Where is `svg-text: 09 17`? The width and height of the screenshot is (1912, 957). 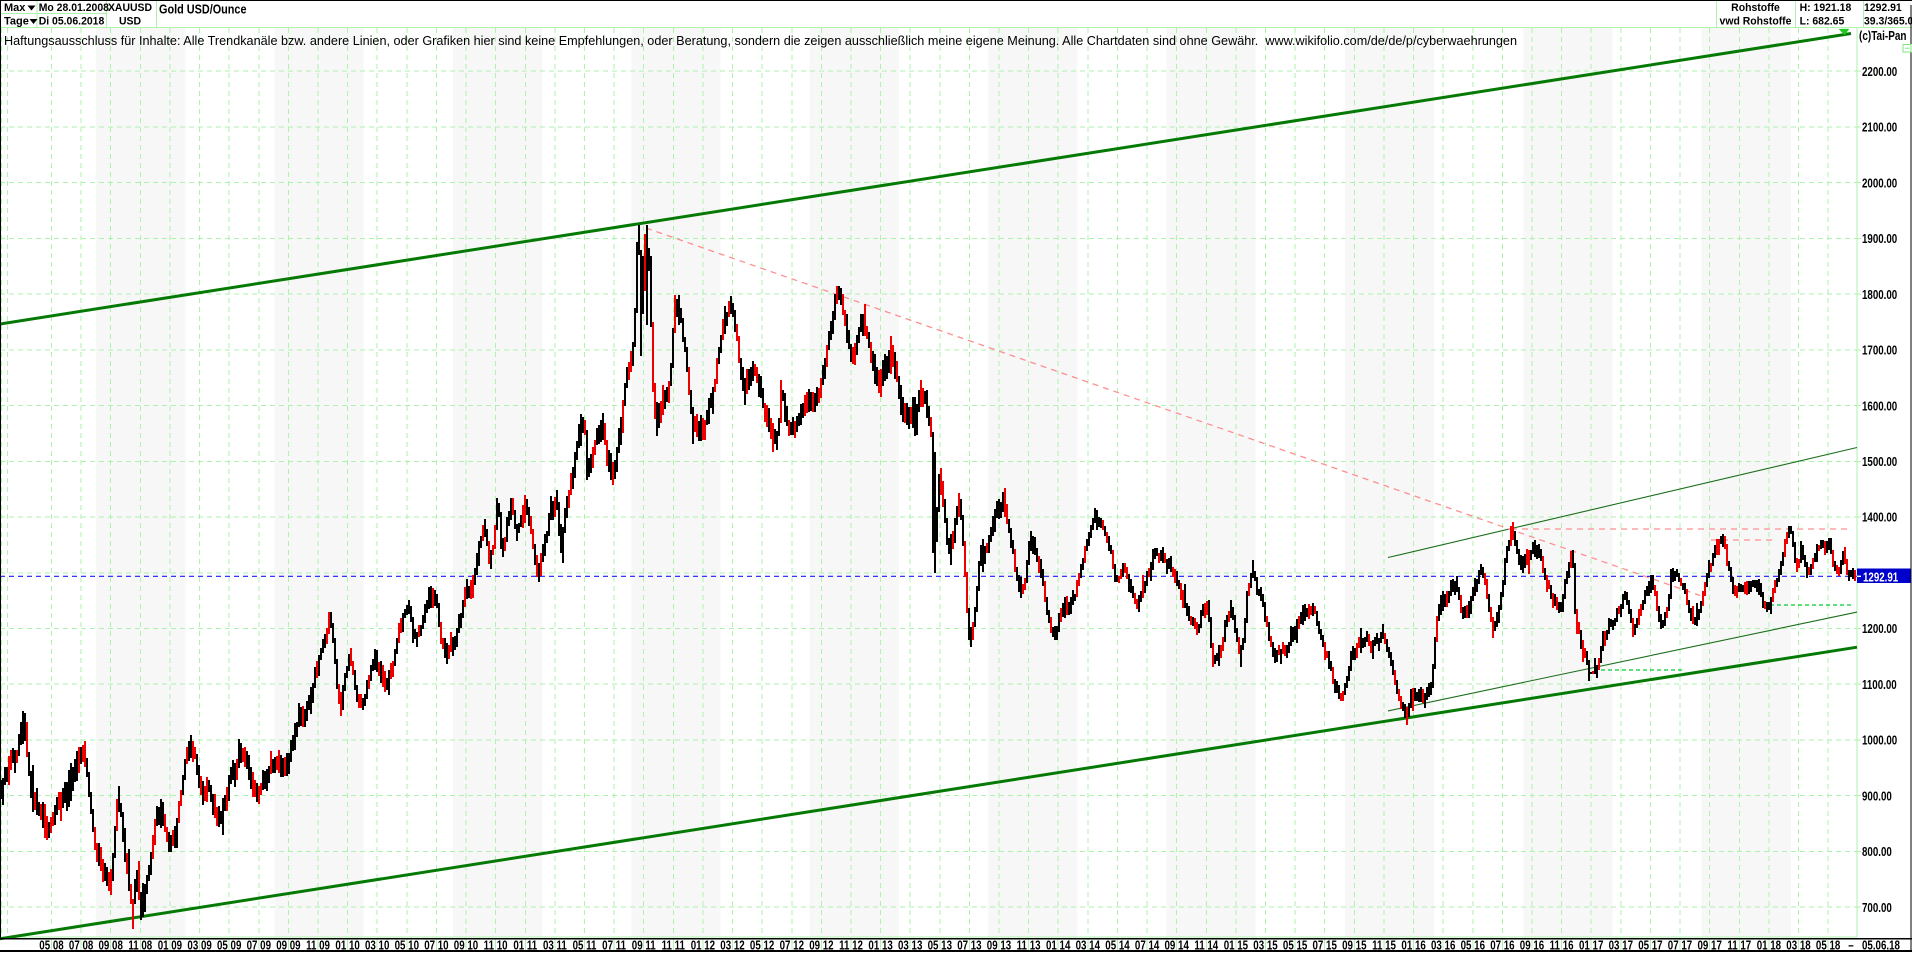
svg-text: 09 17 is located at coordinates (1710, 945).